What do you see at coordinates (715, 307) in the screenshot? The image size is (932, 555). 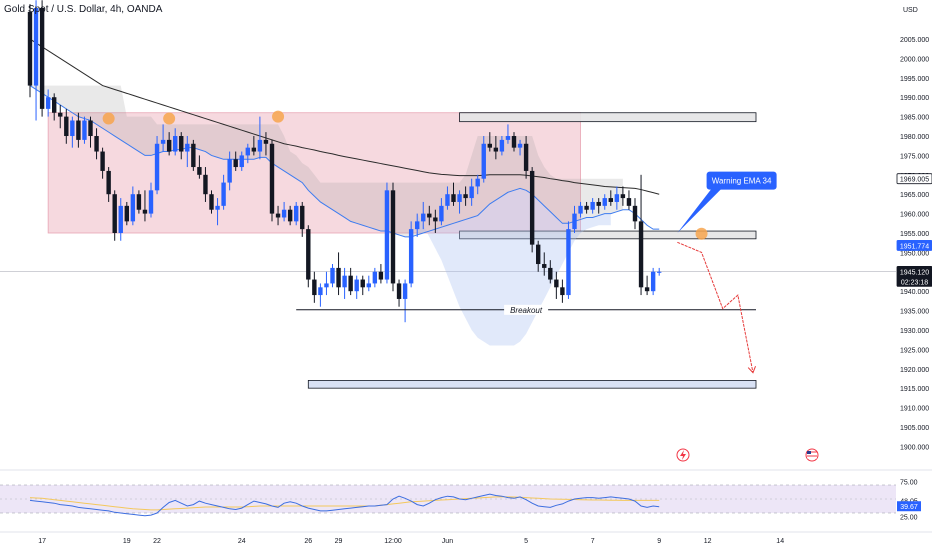 I see `projection-path` at bounding box center [715, 307].